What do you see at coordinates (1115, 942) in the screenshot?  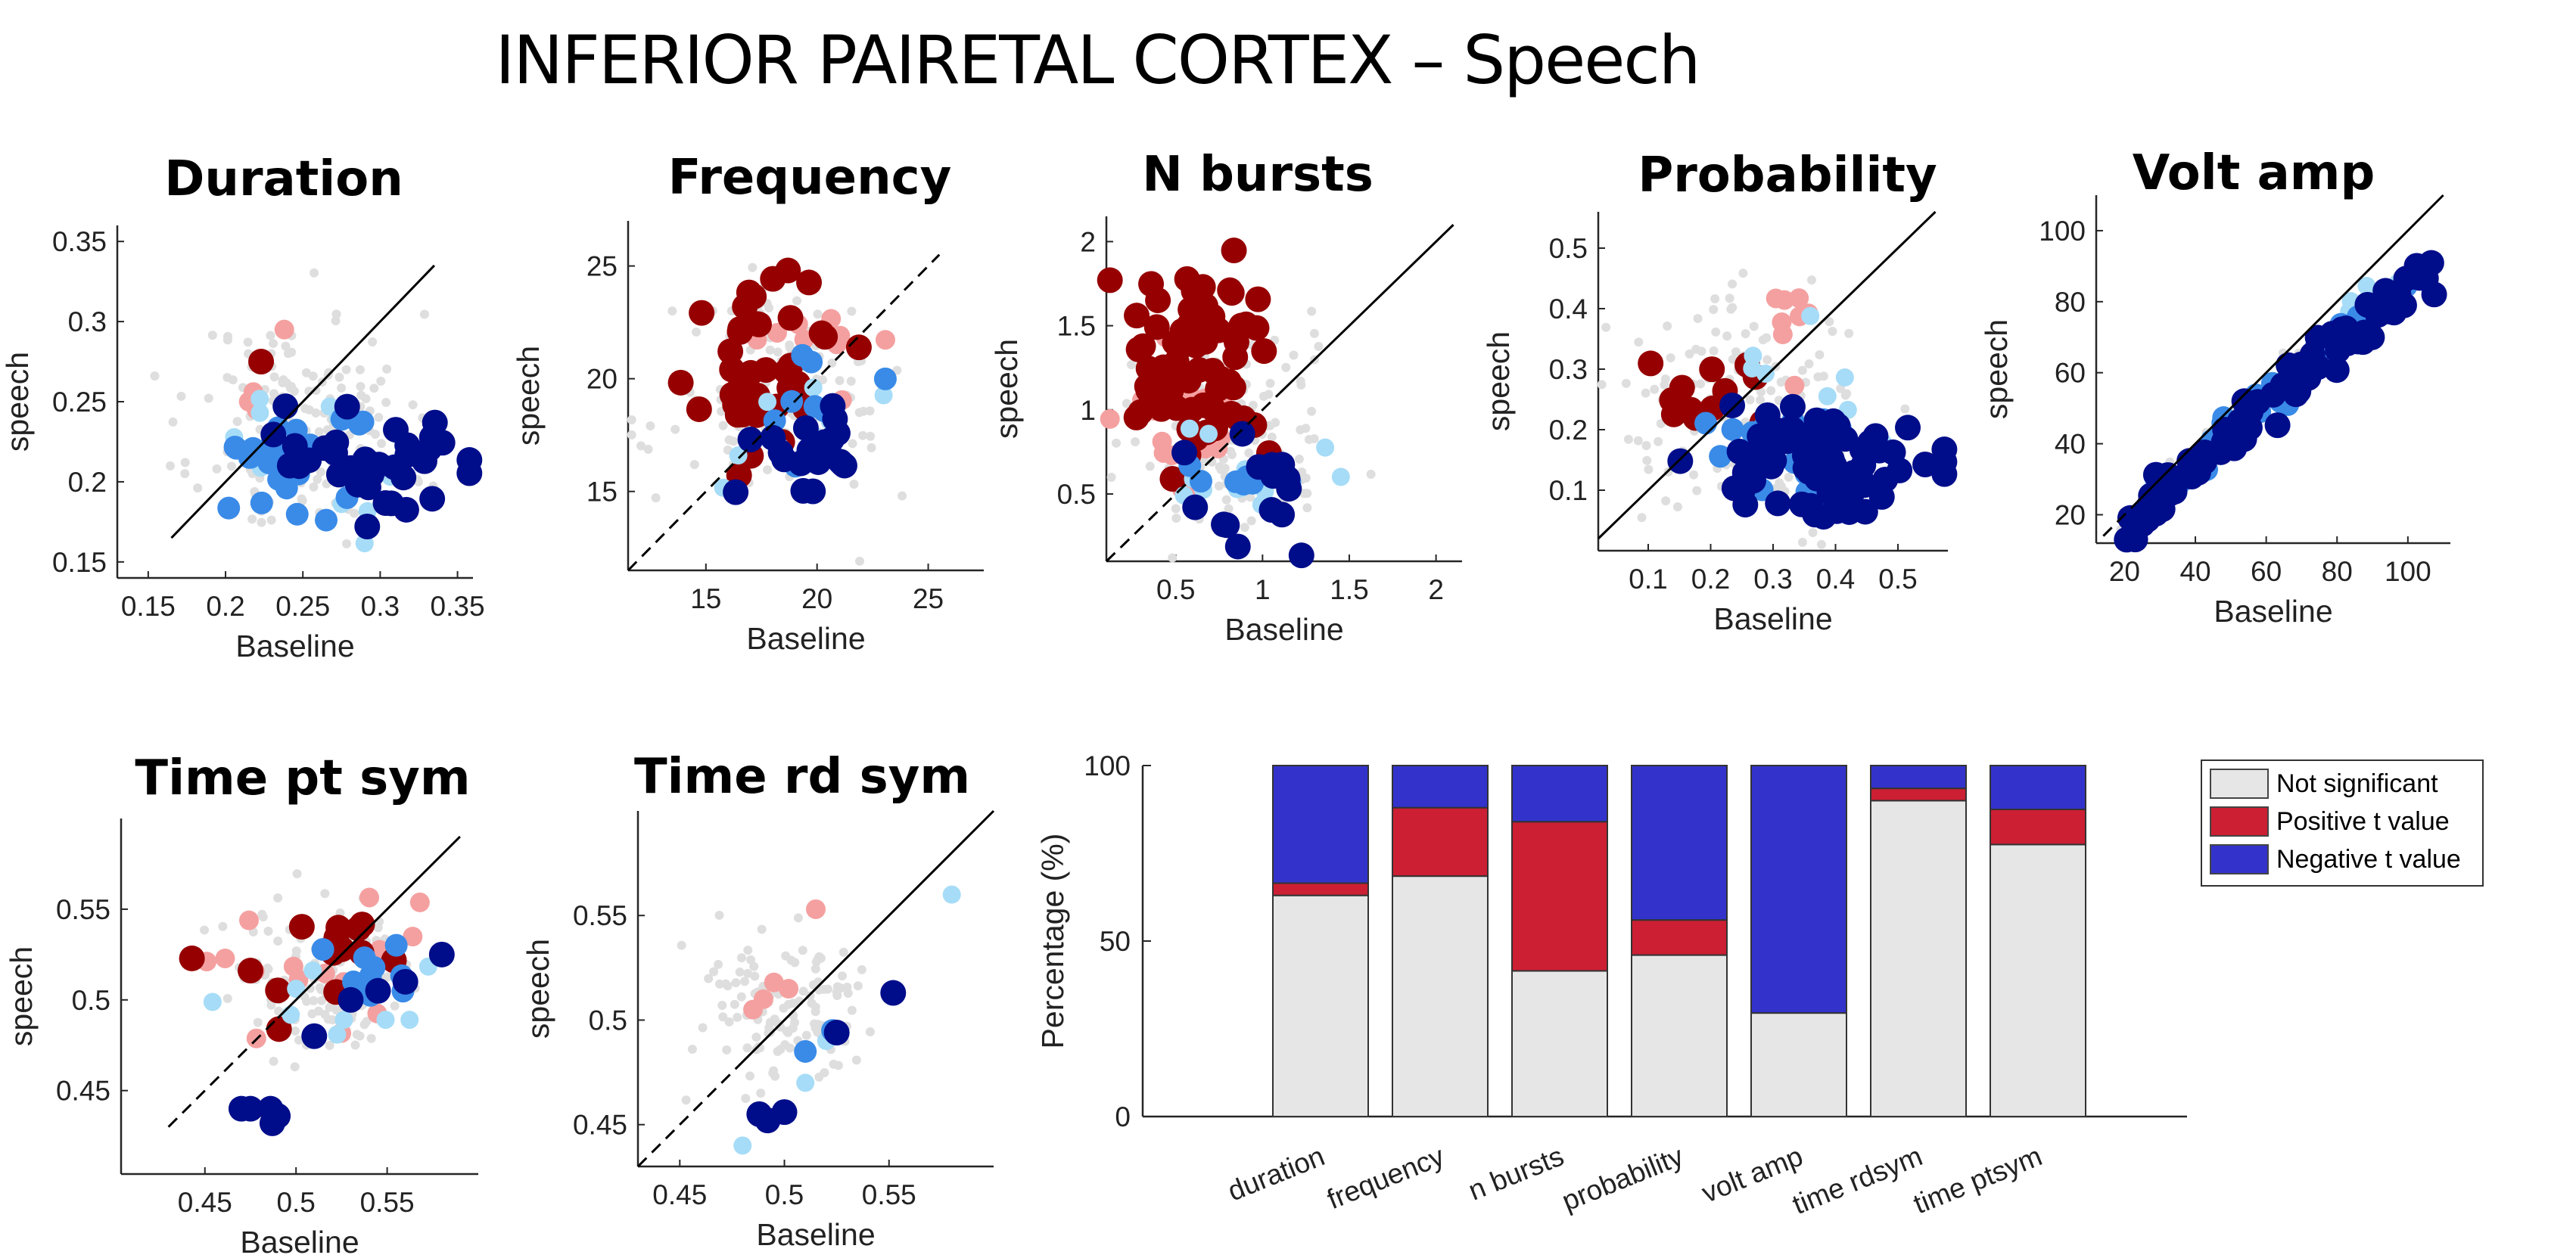 I see `y-tick-label: 50` at bounding box center [1115, 942].